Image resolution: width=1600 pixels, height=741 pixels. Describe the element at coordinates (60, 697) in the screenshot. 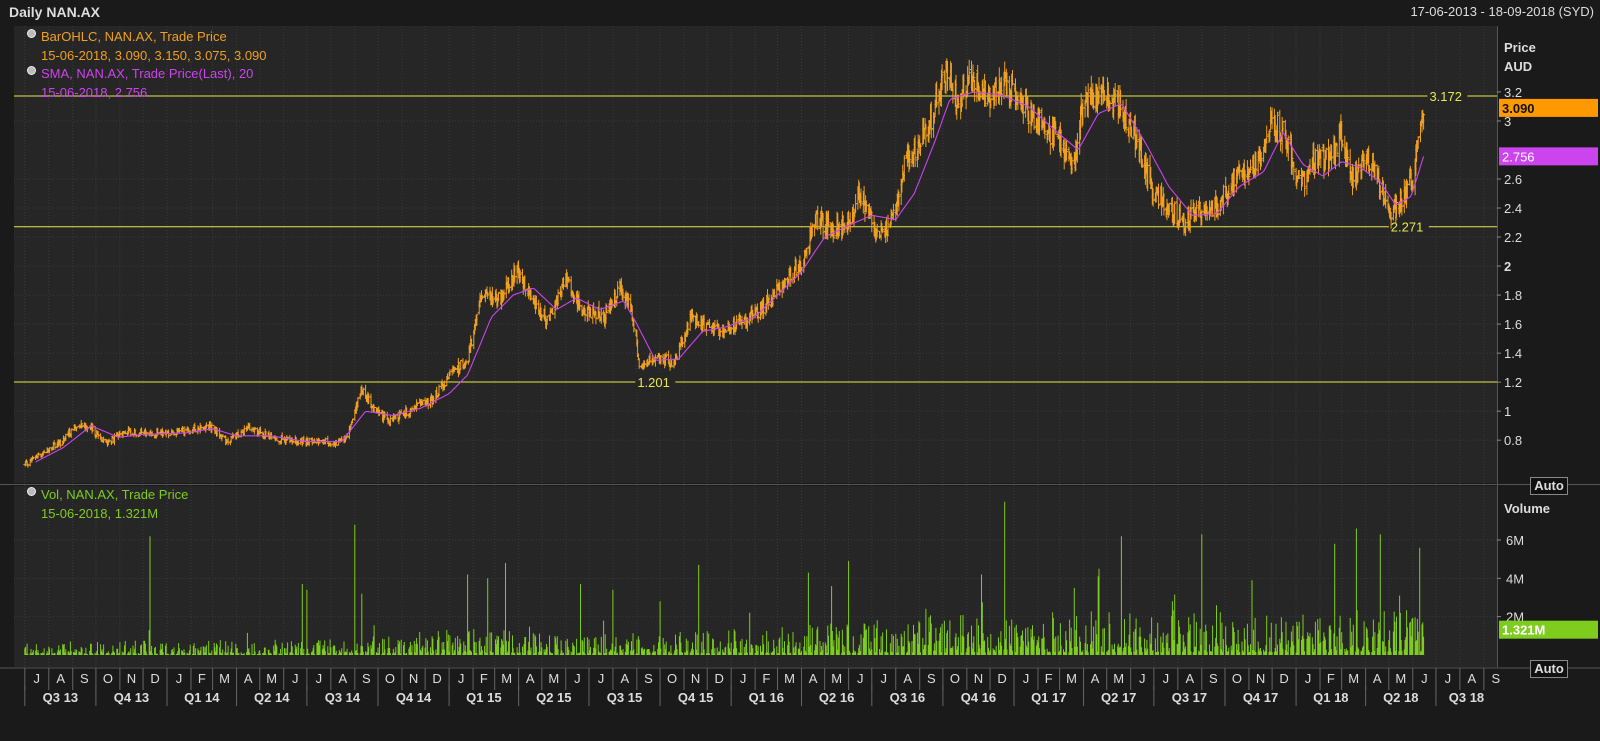

I see `quarter-label: Q3 13` at that location.